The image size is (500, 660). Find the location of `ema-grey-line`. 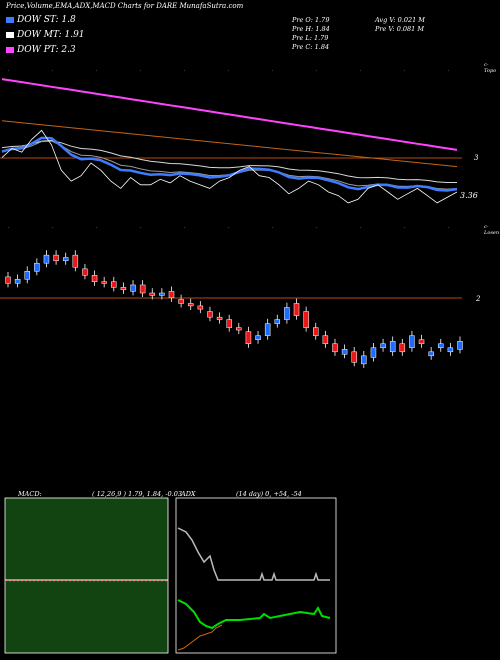

ema-grey-line is located at coordinates (229, 165).